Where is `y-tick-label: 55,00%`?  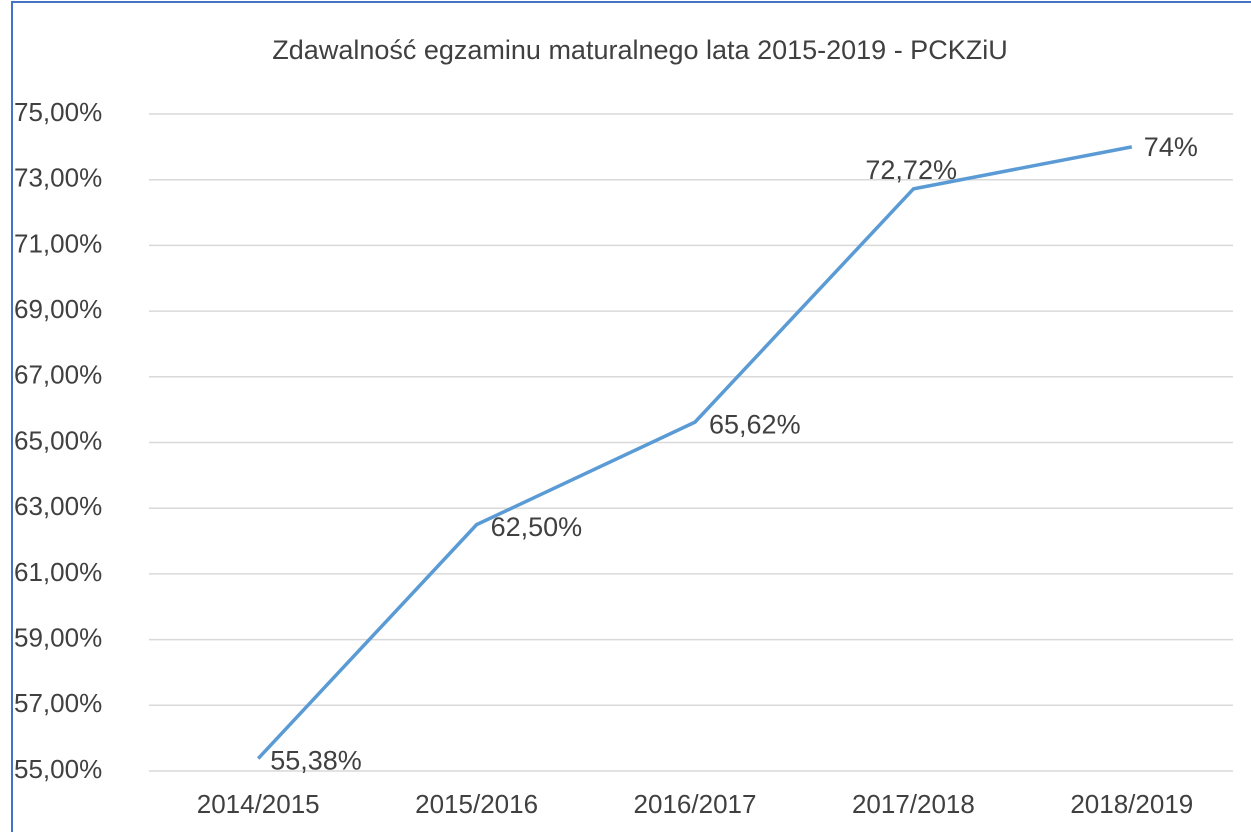
y-tick-label: 55,00% is located at coordinates (58, 769).